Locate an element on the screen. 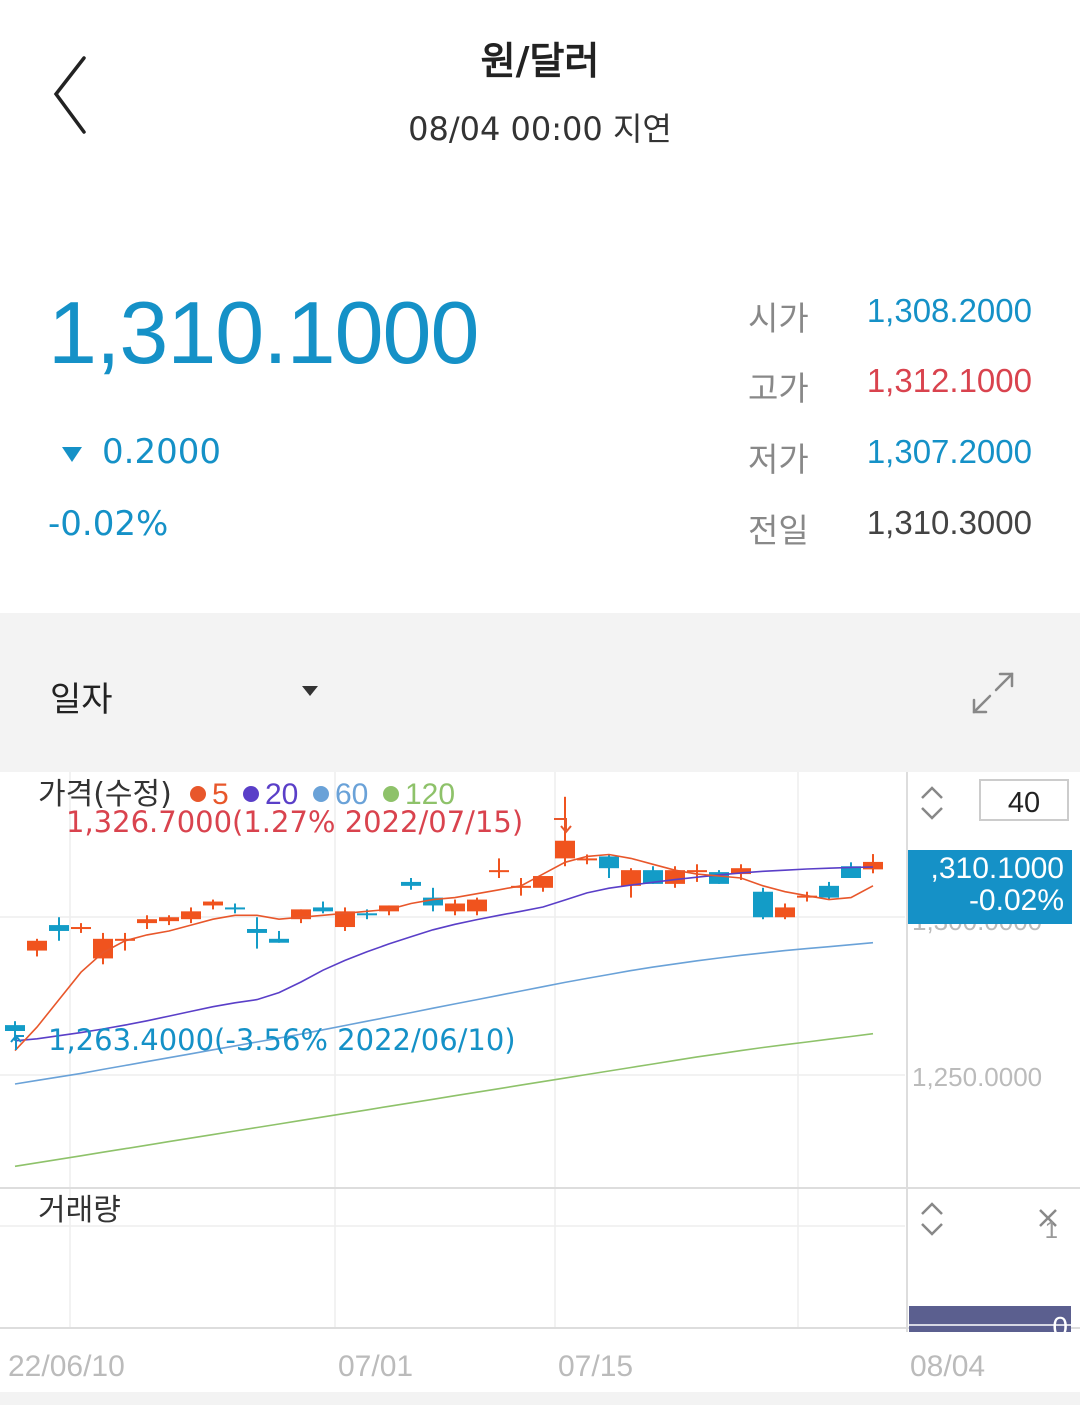 The height and width of the screenshot is (1405, 1080). volume-max-label: 1 is located at coordinates (1051, 1230).